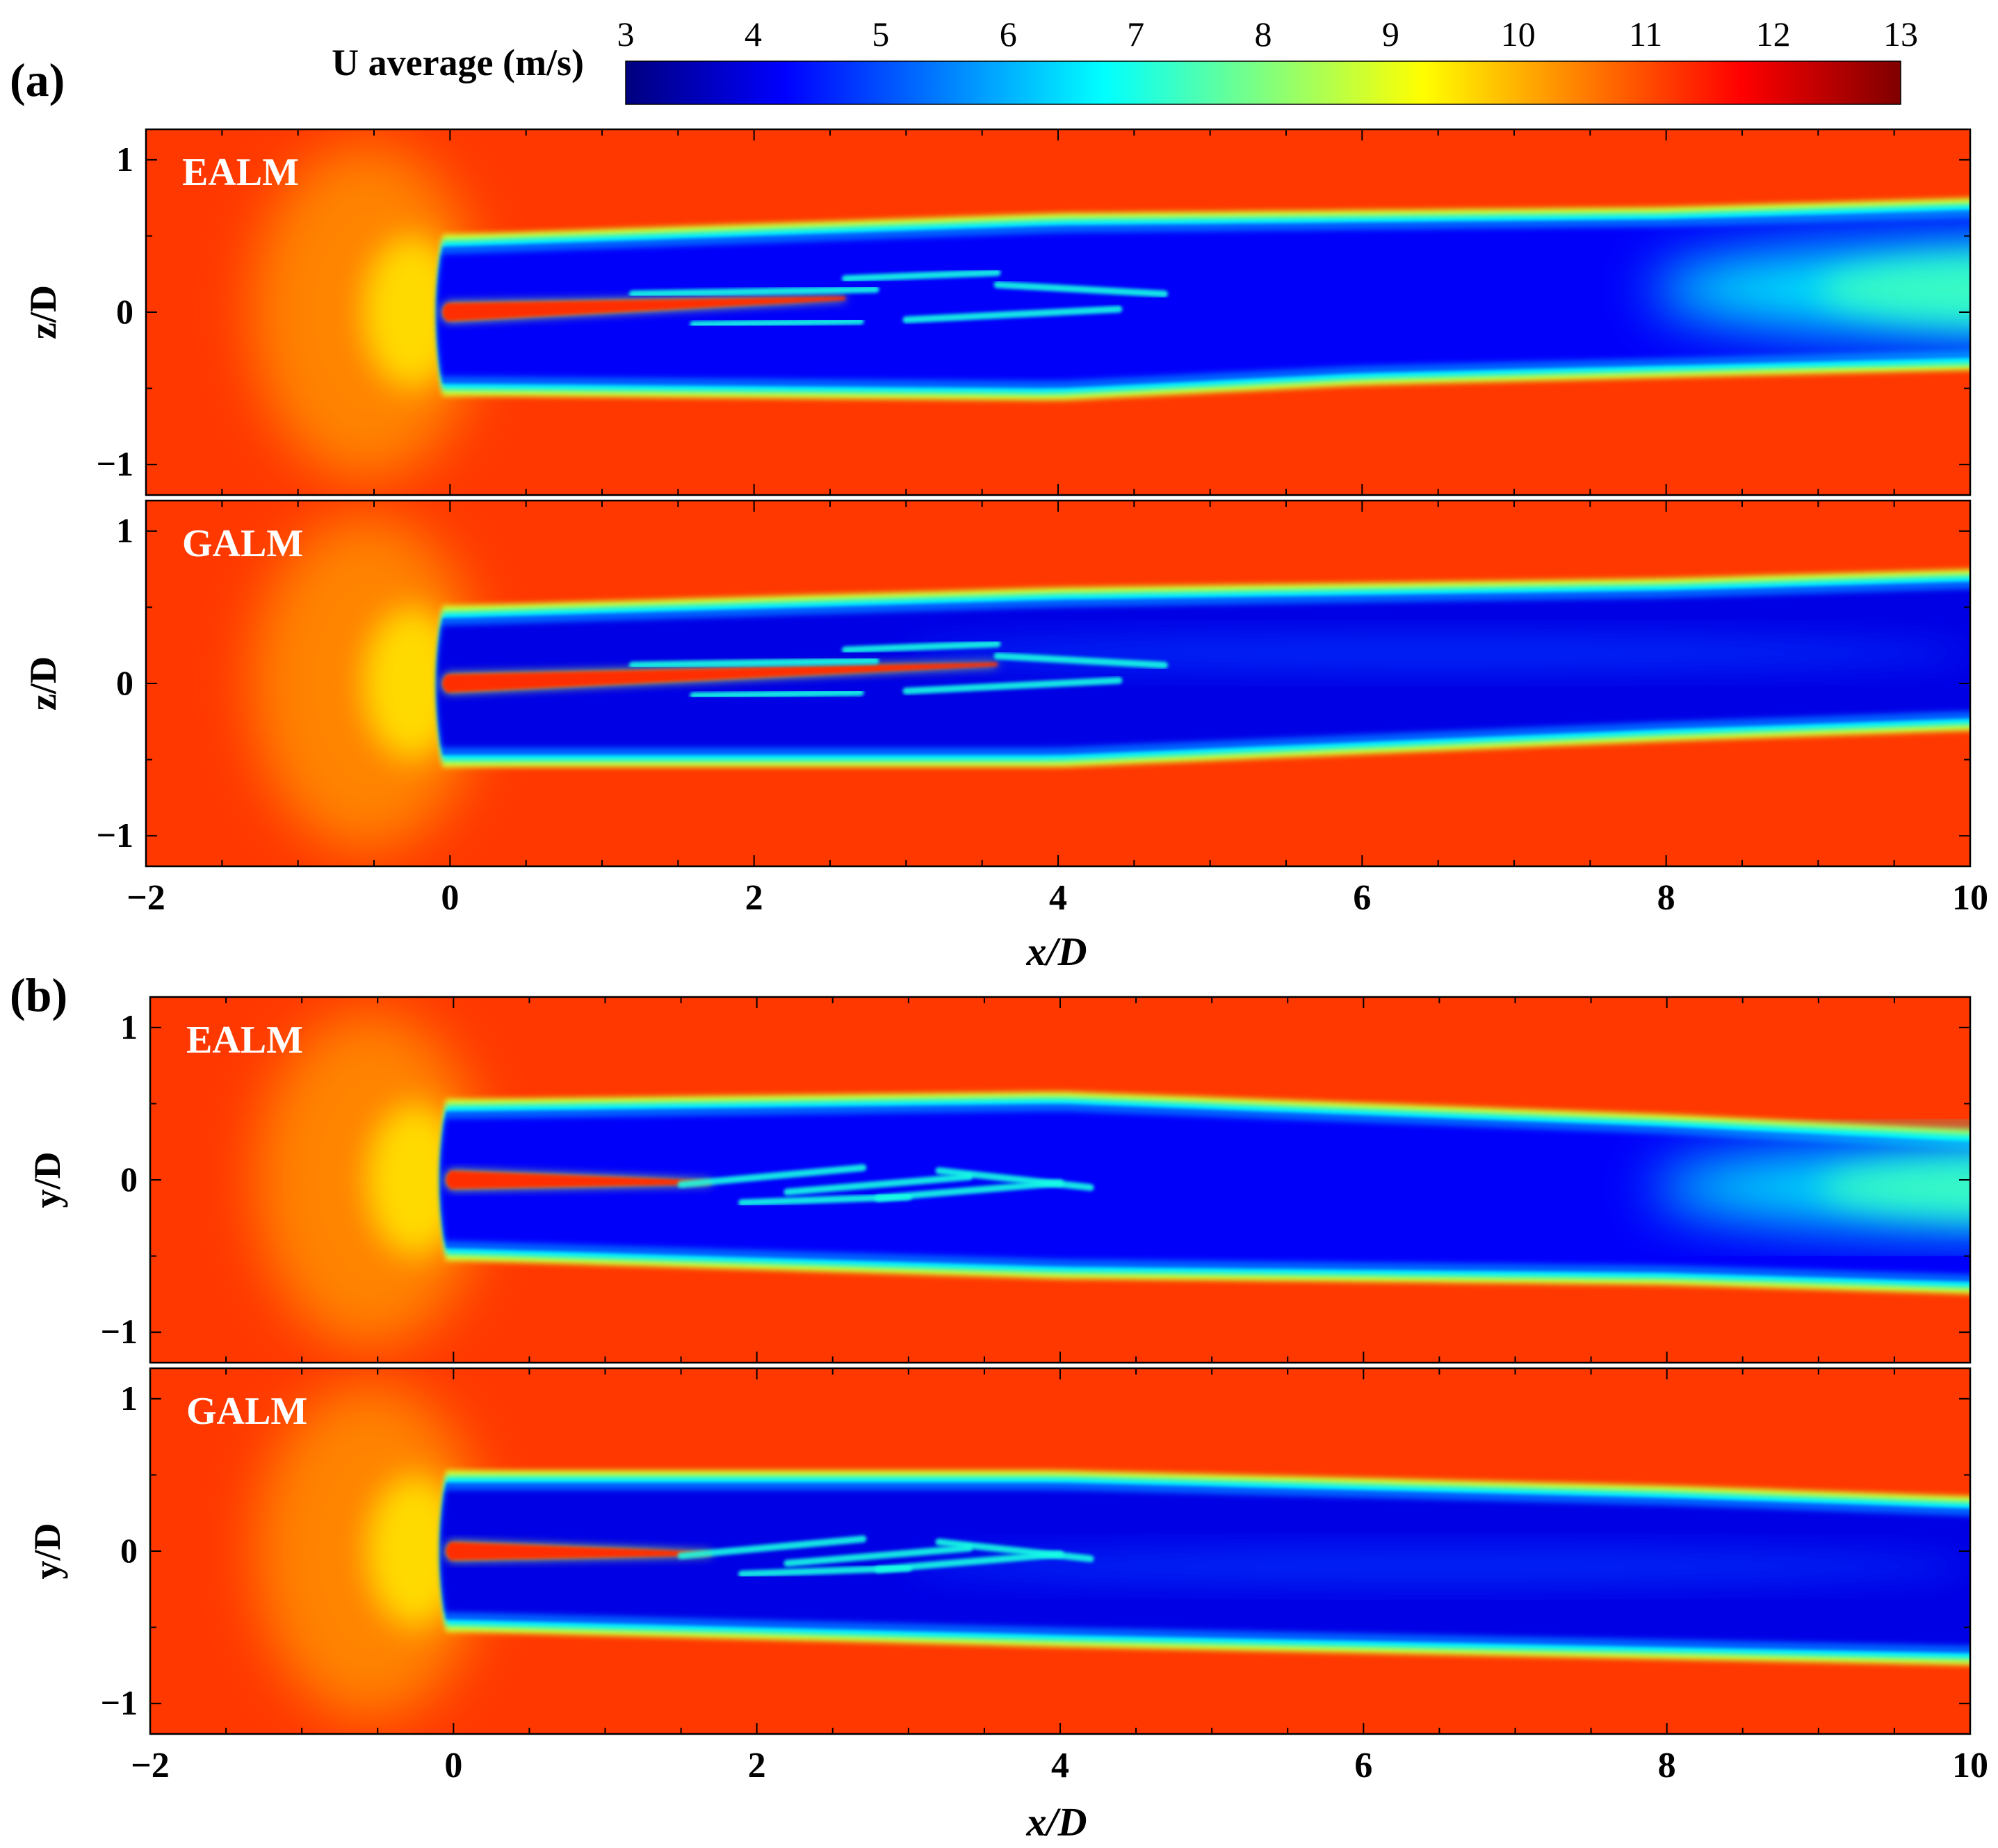 The image size is (1998, 1848). Describe the element at coordinates (39, 994) in the screenshot. I see `part-b-label: (b)` at that location.